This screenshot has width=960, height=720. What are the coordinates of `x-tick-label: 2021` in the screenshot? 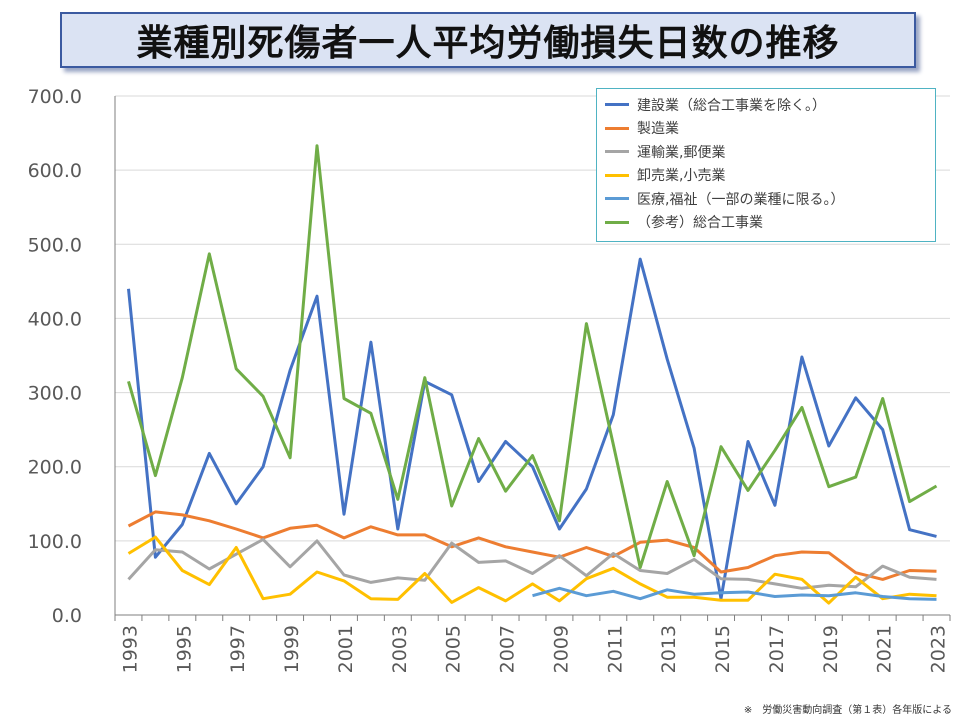 It's located at (885, 649).